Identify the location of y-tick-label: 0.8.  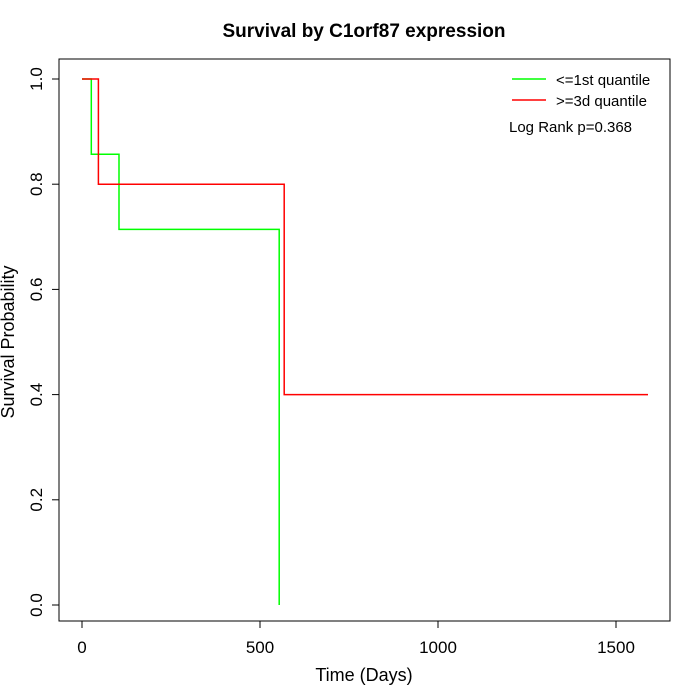
(36, 184).